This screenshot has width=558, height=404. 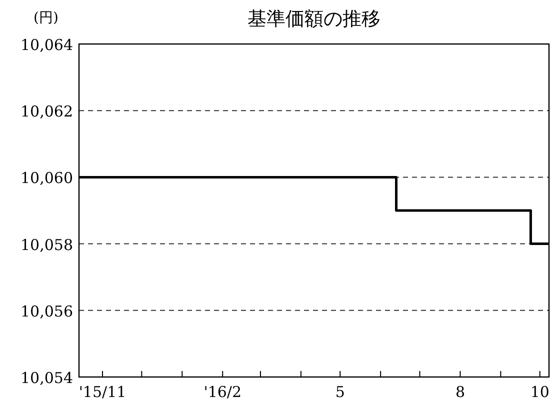 I want to click on y-tick-label: 10,062, so click(x=46, y=111).